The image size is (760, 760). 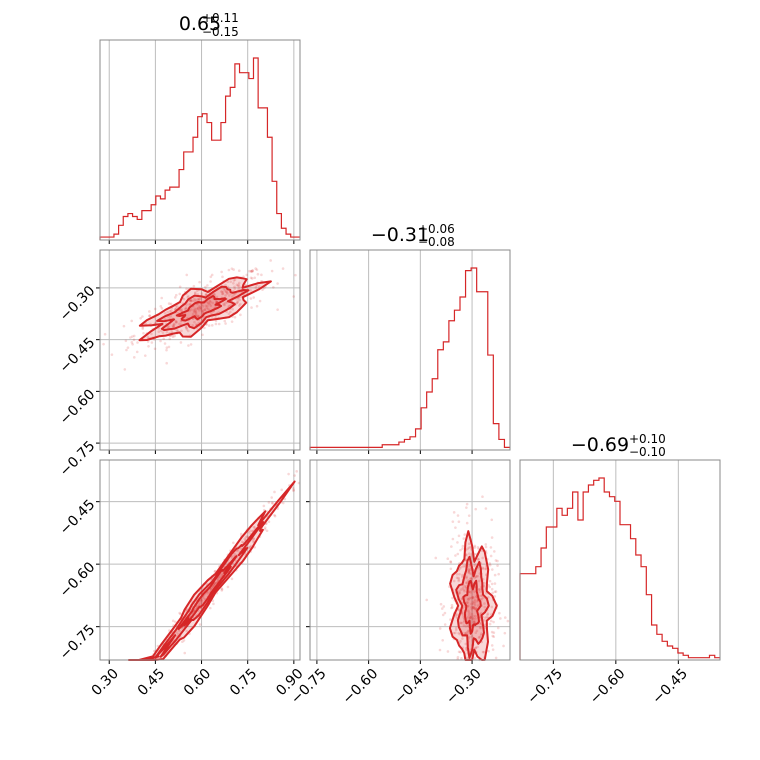 I want to click on hist-2-title-minus: −0.10, so click(x=647, y=452).